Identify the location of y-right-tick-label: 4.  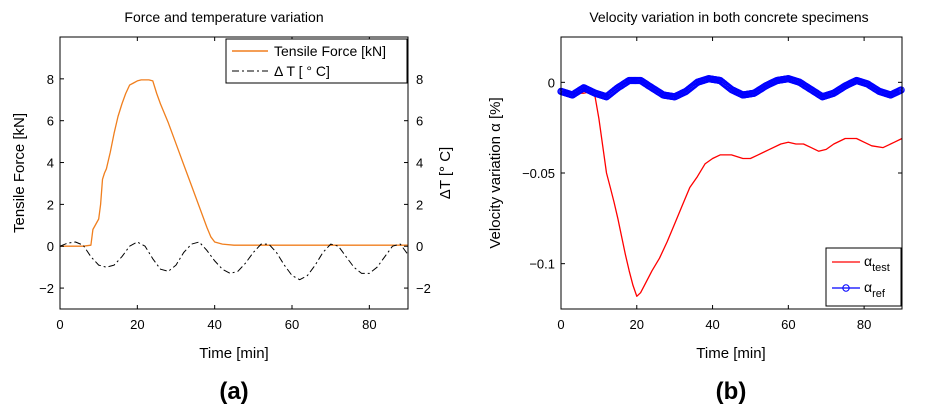
(419, 163).